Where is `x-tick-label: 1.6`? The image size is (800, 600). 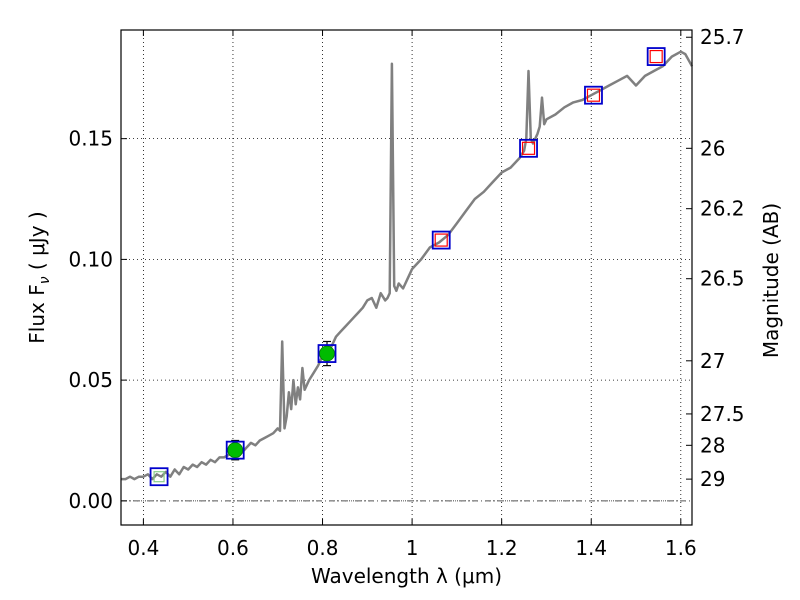
x-tick-label: 1.6 is located at coordinates (681, 548).